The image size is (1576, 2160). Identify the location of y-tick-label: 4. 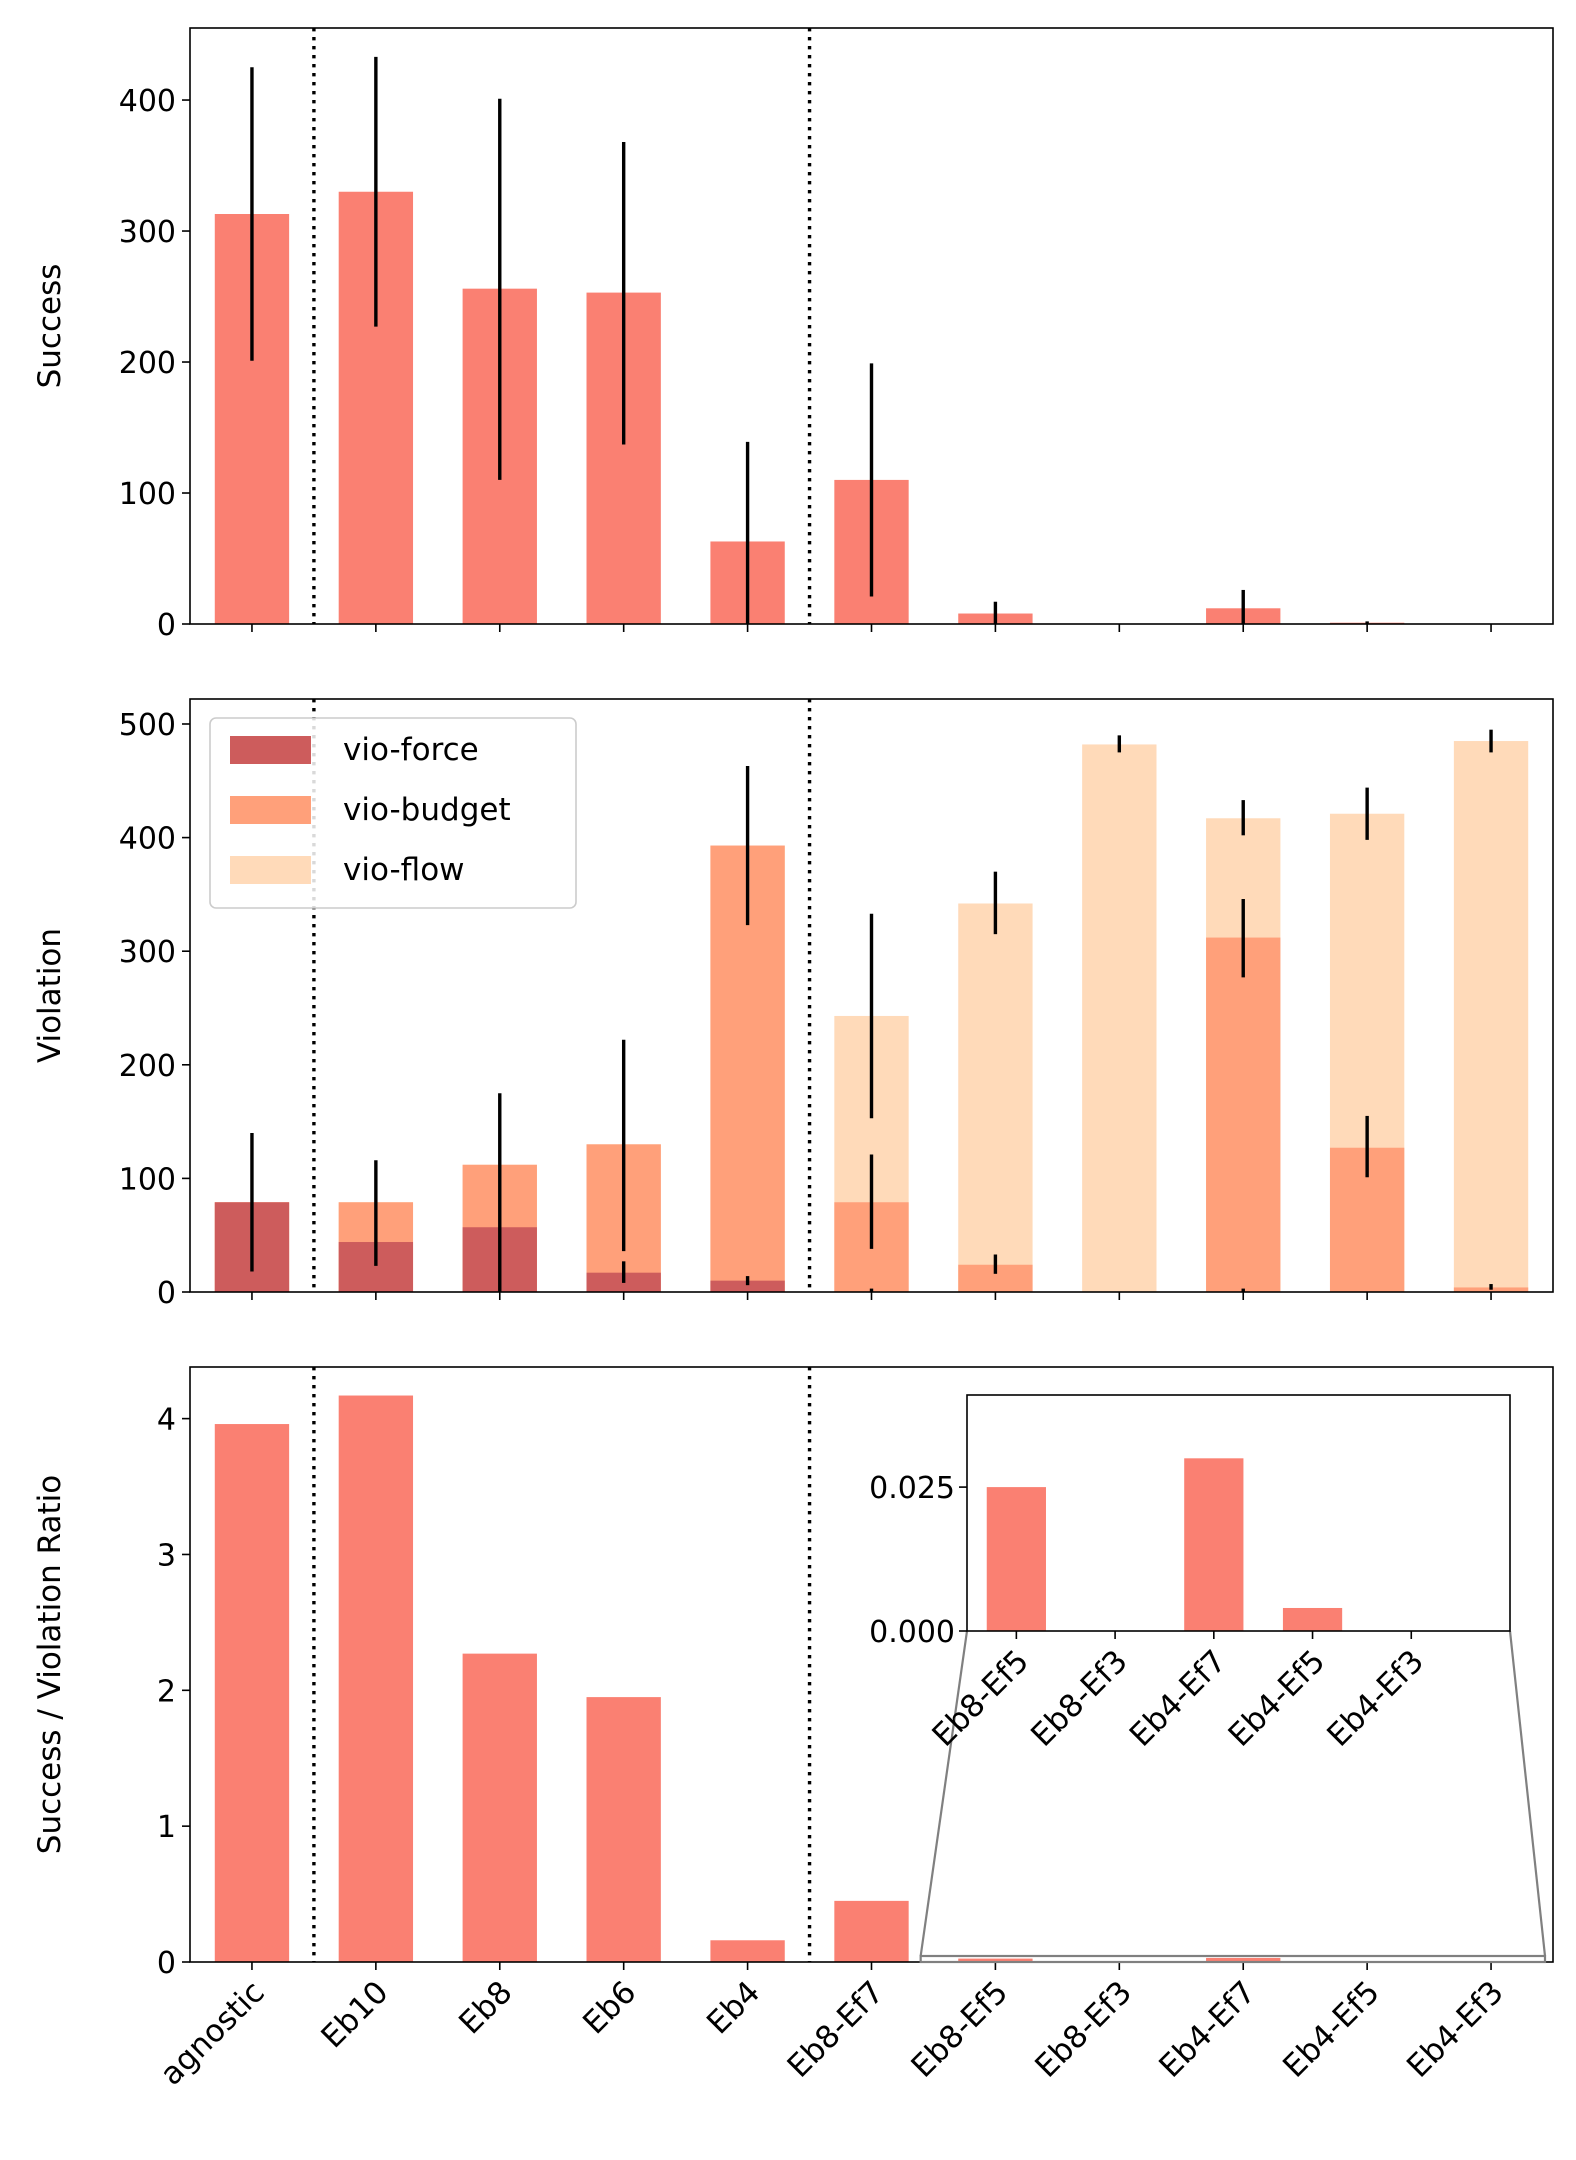
(166, 1420).